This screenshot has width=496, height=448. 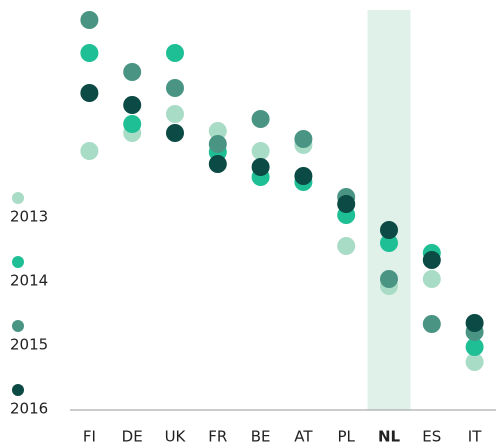 What do you see at coordinates (89, 437) in the screenshot?
I see `x-tick-label: FI` at bounding box center [89, 437].